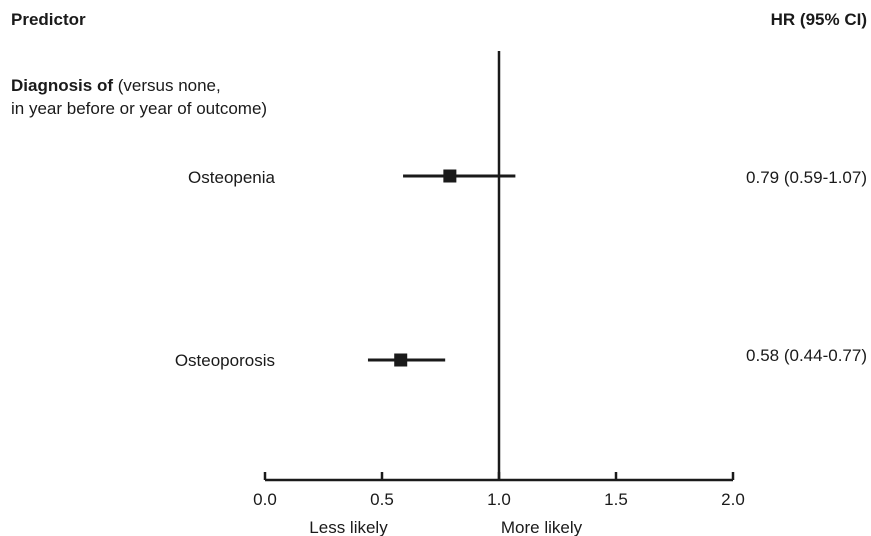  What do you see at coordinates (231, 177) in the screenshot?
I see `row-label-osteopenia: Osteopenia` at bounding box center [231, 177].